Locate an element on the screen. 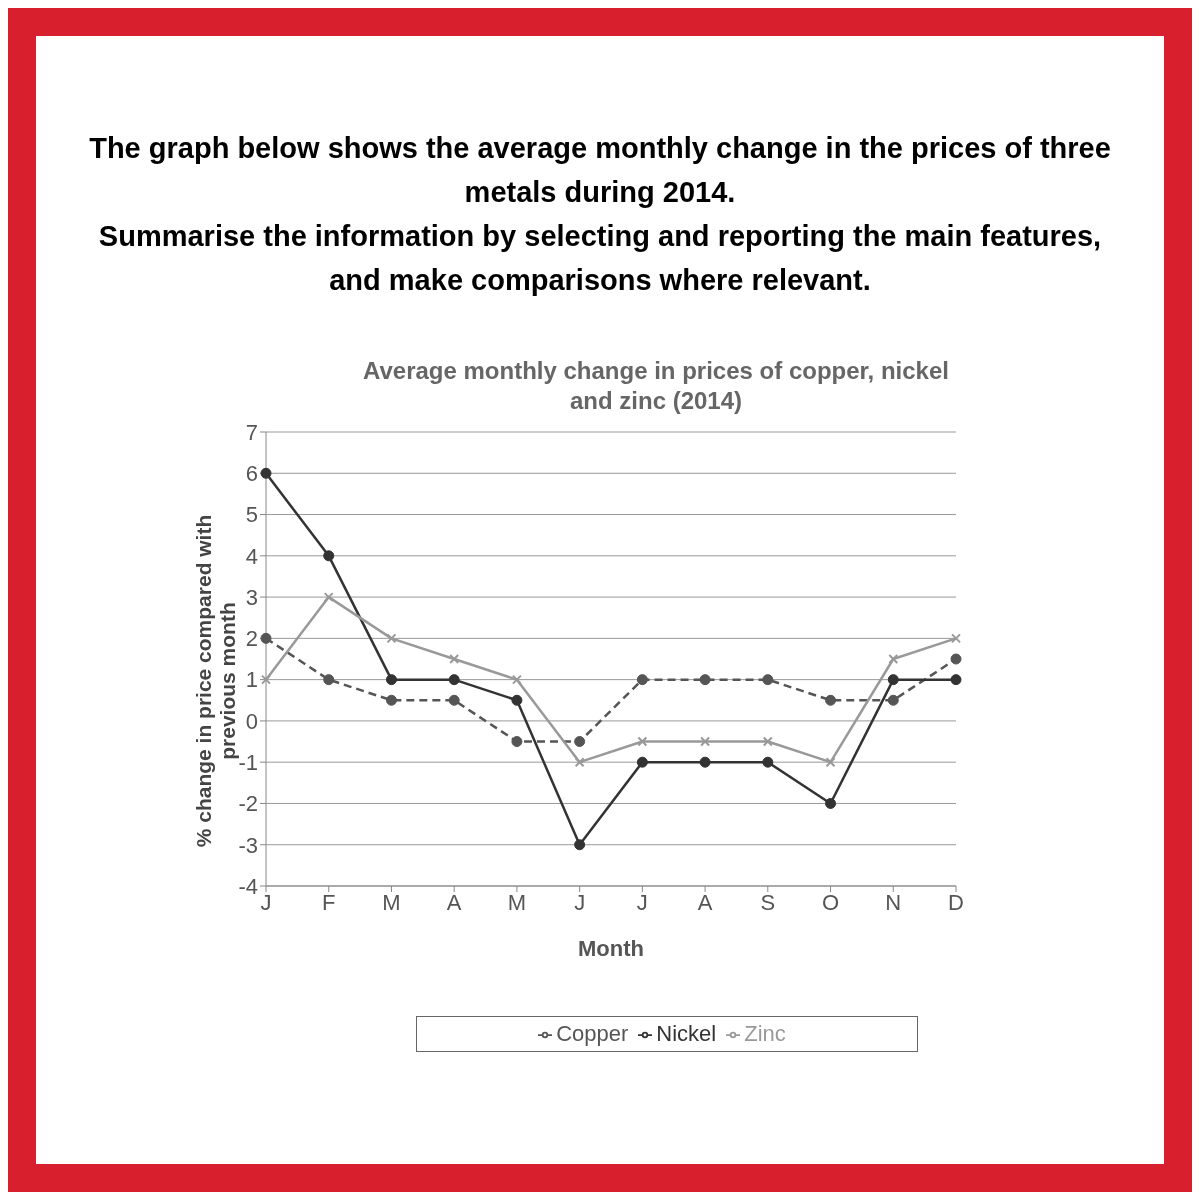 The height and width of the screenshot is (1200, 1200). y-tick-label: 6 is located at coordinates (251, 474).